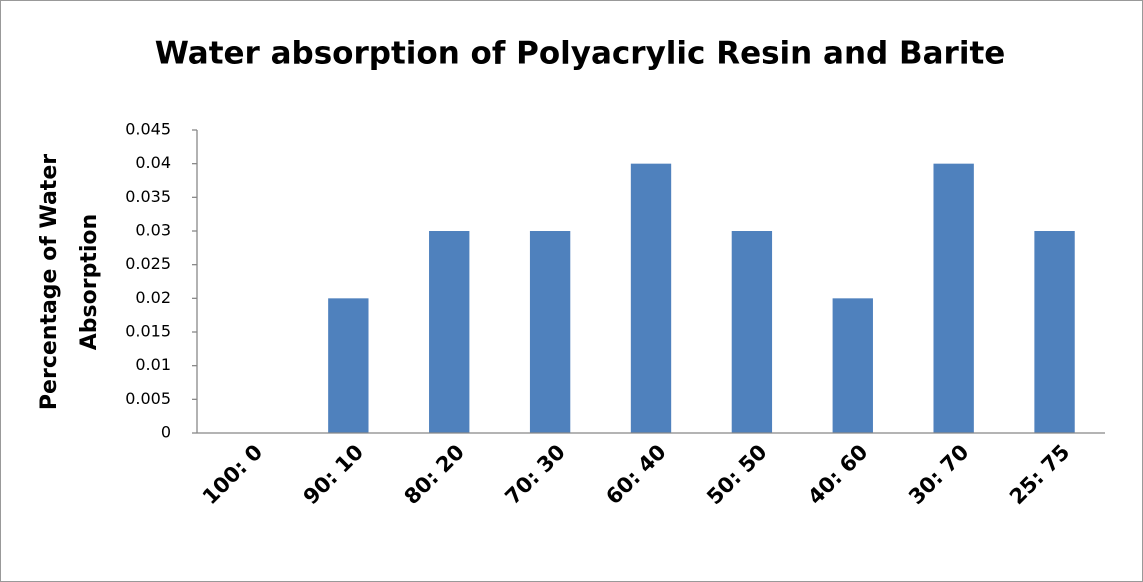  Describe the element at coordinates (148, 331) in the screenshot. I see `y-tick-label: 0.015` at that location.